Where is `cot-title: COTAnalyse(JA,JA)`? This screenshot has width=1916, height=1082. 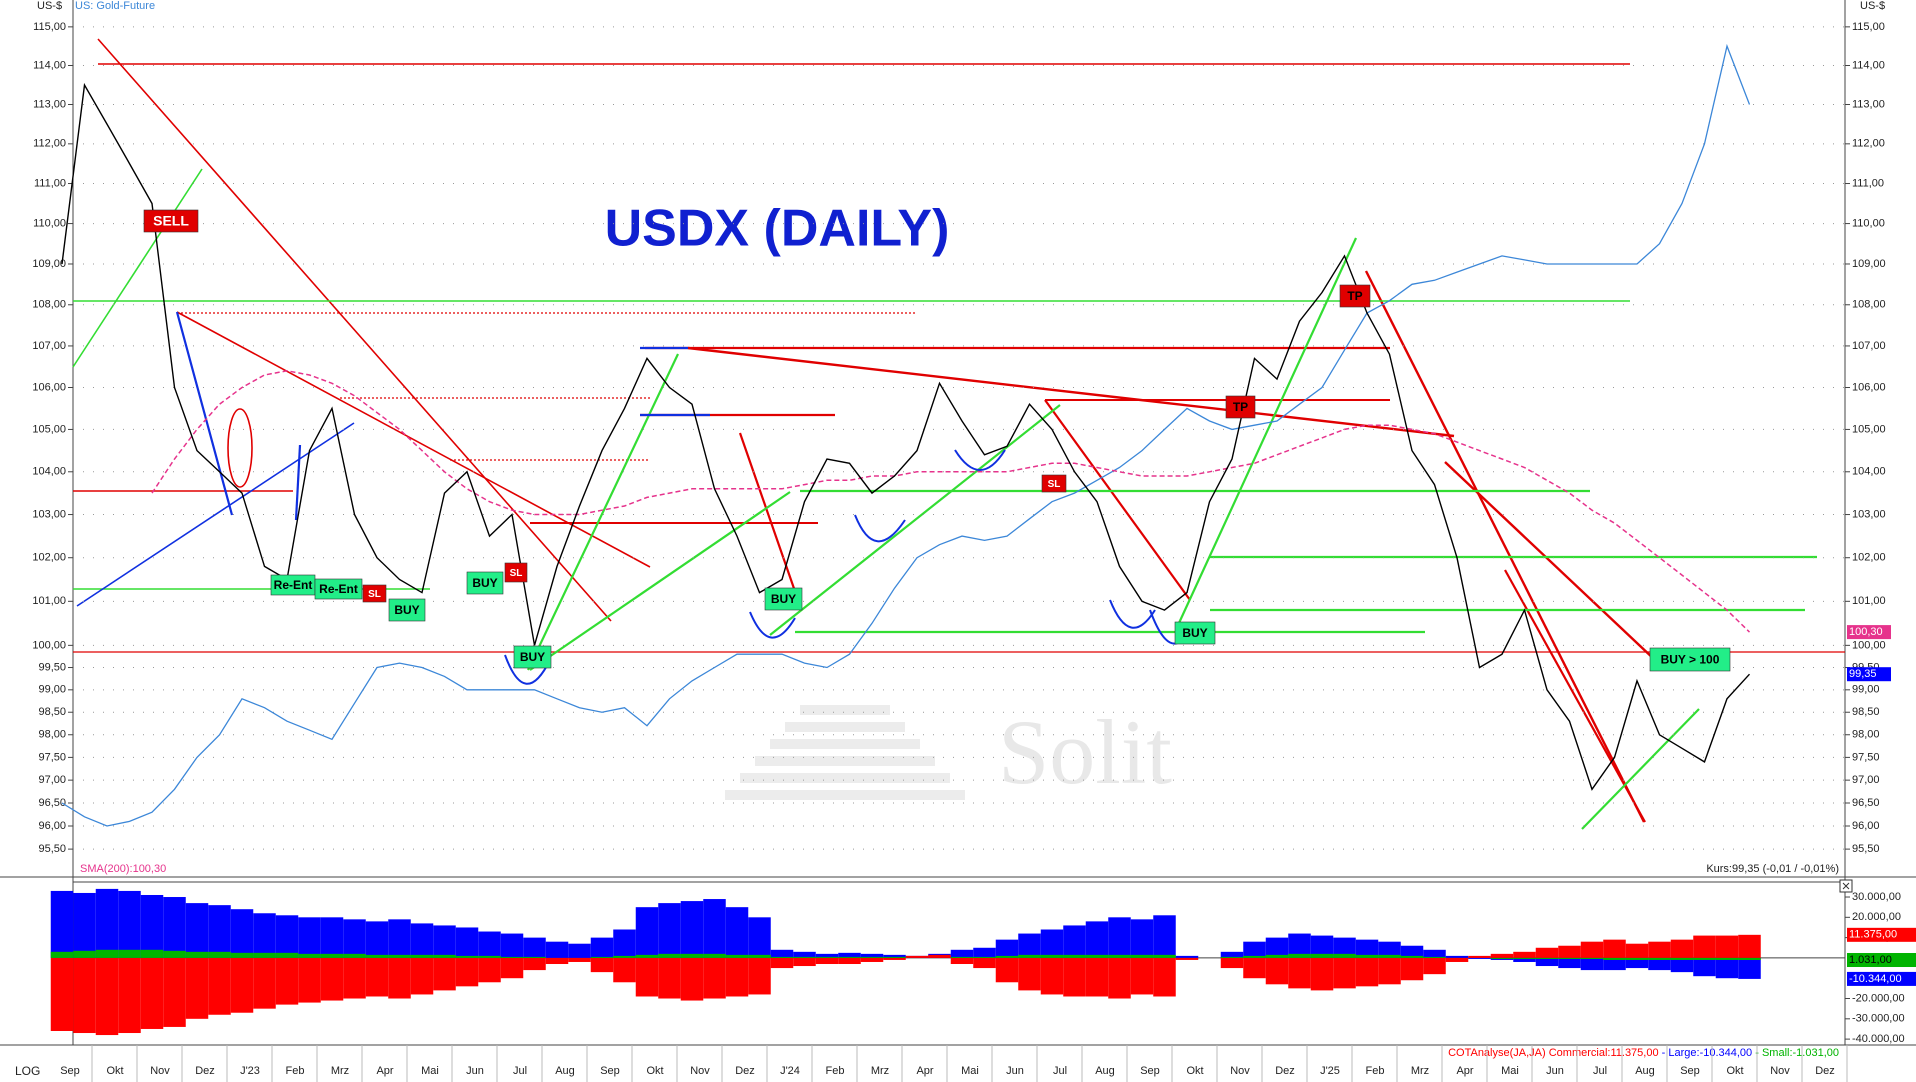
cot-title: COTAnalyse(JA,JA) is located at coordinates (1497, 1053).